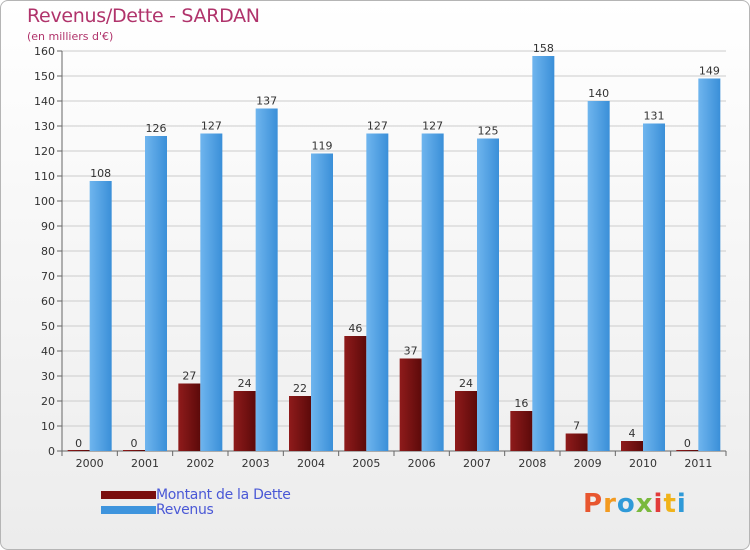 The height and width of the screenshot is (550, 750). I want to click on x-tick-label: 2000, so click(90, 463).